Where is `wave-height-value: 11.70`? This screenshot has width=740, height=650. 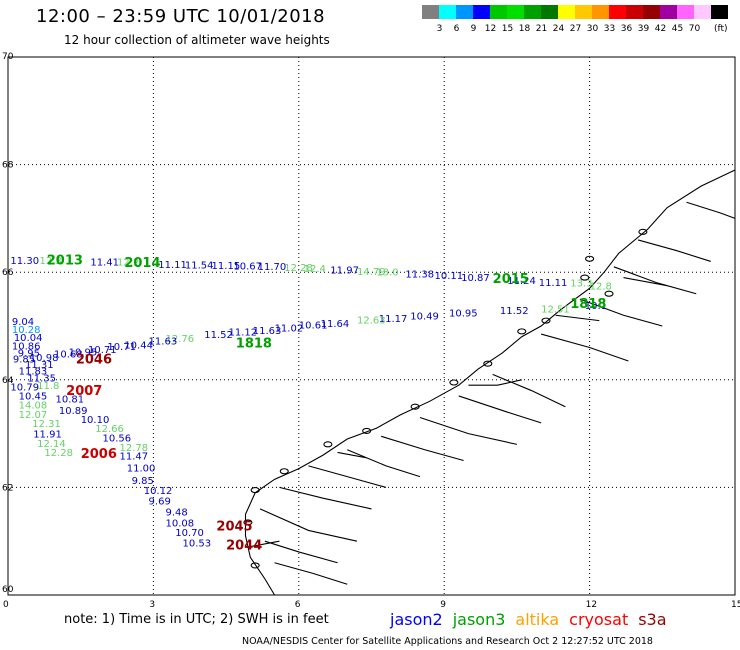 wave-height-value: 11.70 is located at coordinates (272, 267).